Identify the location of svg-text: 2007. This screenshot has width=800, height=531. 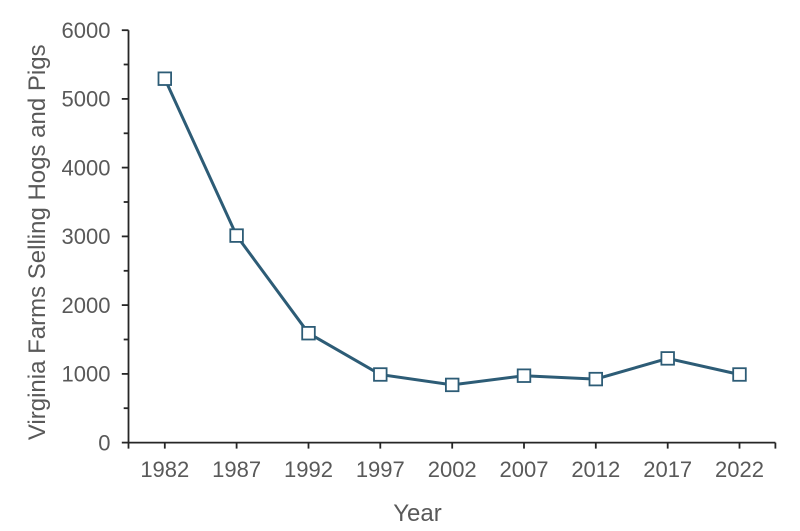
(524, 469).